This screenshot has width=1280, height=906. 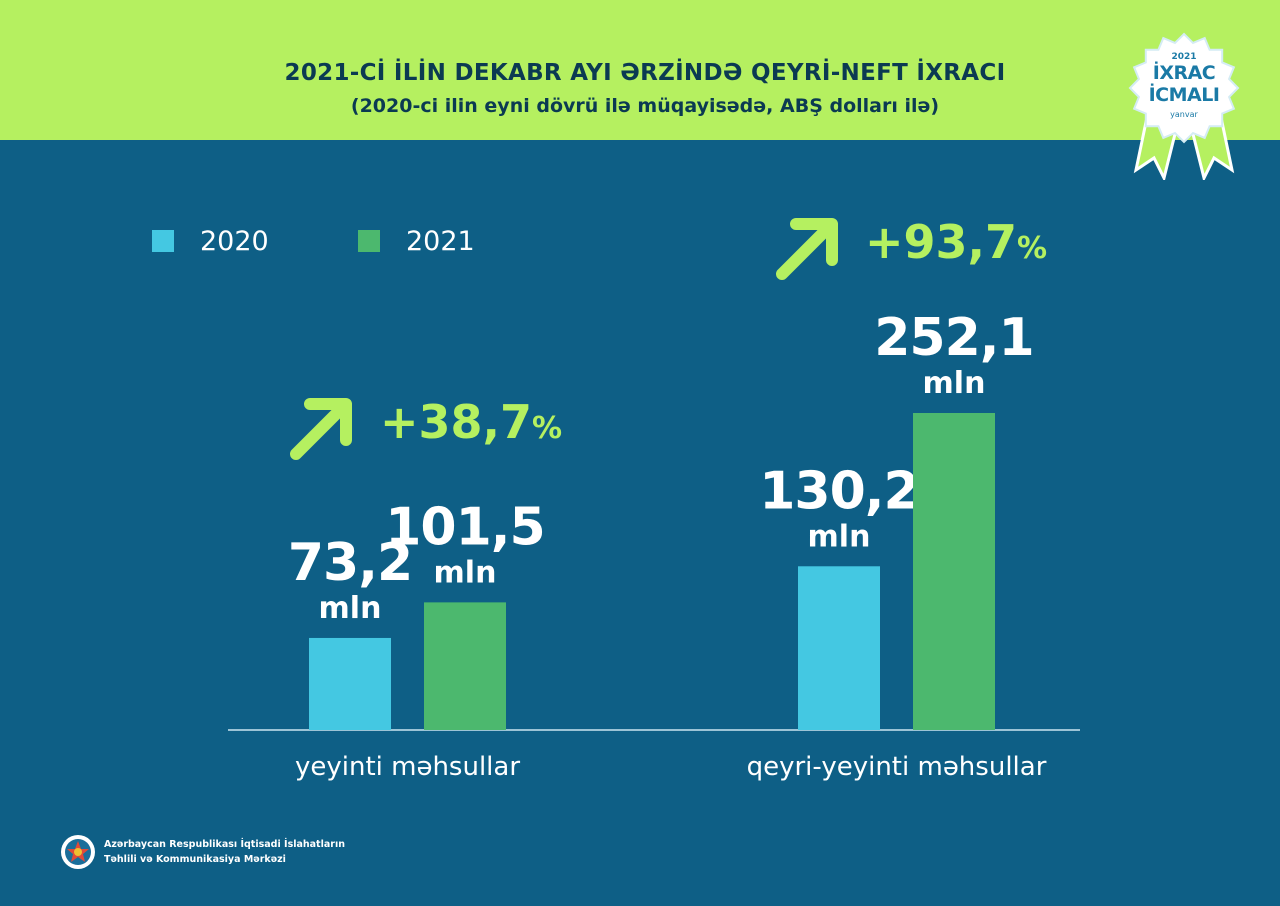 I want to click on value-label-2020-0: 73,2, so click(x=350, y=563).